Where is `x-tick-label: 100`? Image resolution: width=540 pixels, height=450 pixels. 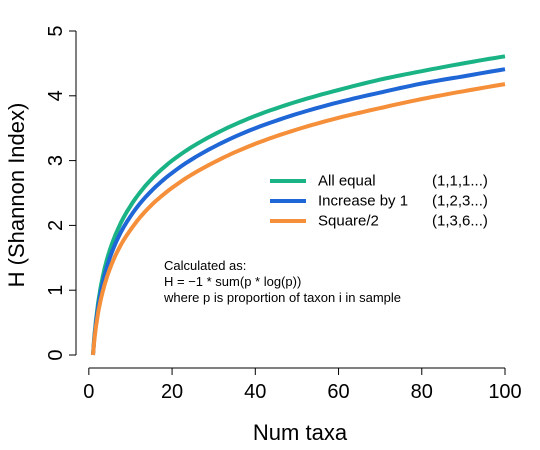
x-tick-label: 100 is located at coordinates (504, 392).